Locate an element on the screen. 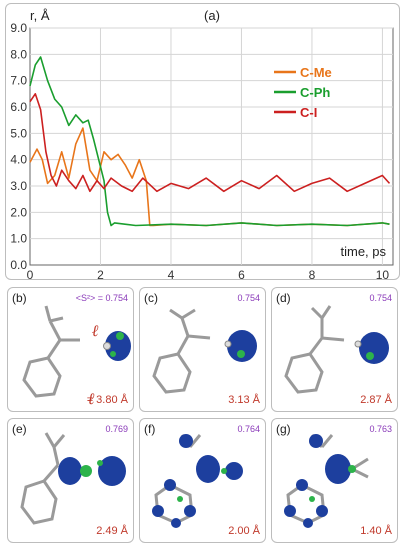  panel-d: (d) 0.754 2.87 Å is located at coordinates (334, 349).